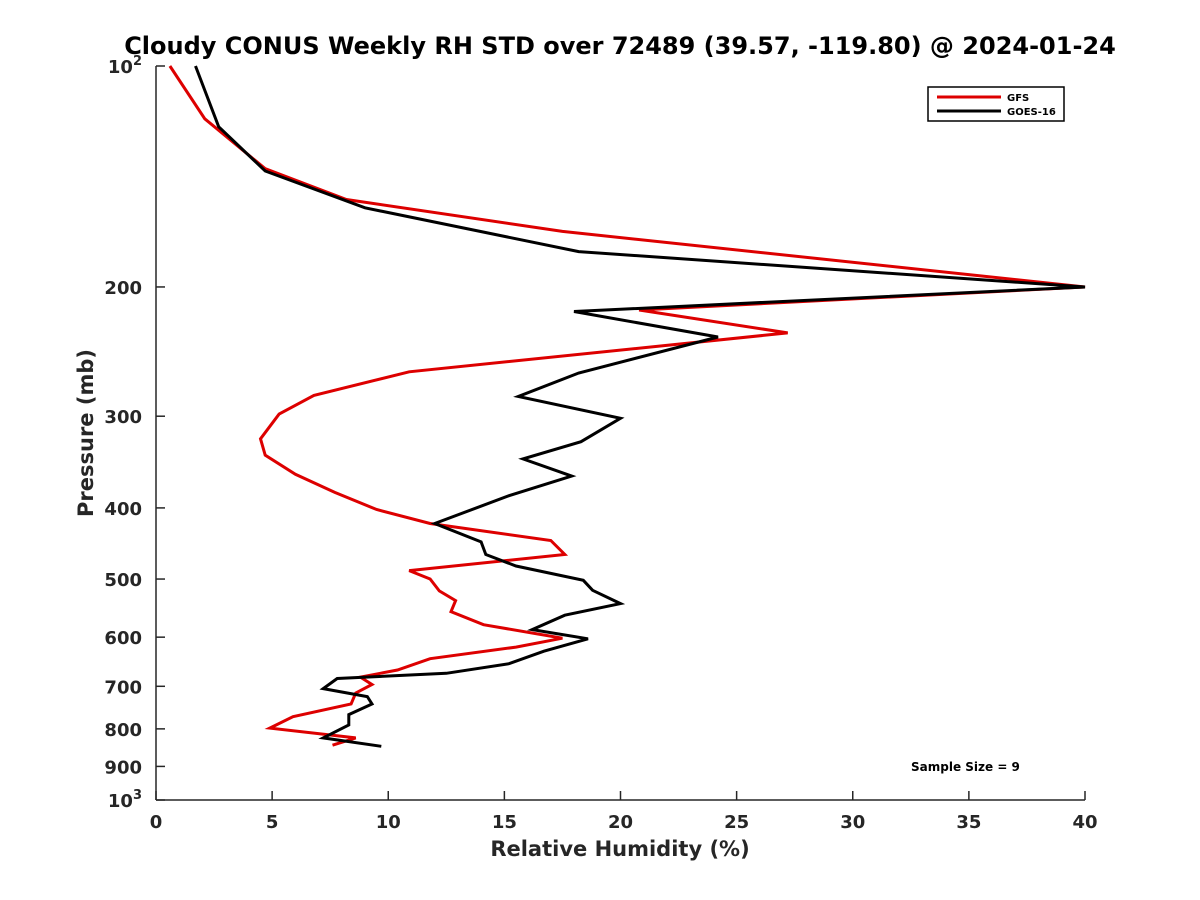  Describe the element at coordinates (123, 767) in the screenshot. I see `y-tick-label: 900` at that location.